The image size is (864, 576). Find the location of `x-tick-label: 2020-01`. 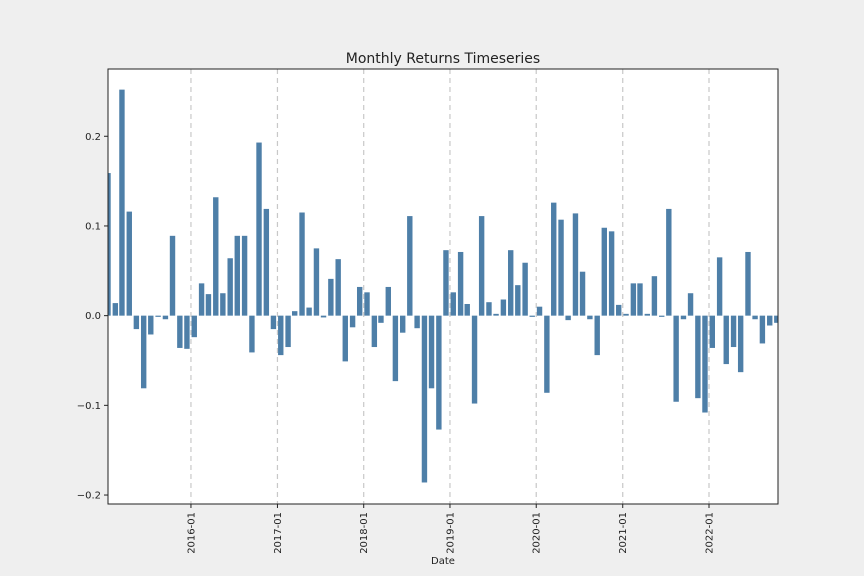

x-tick-label: 2020-01 is located at coordinates (537, 533).